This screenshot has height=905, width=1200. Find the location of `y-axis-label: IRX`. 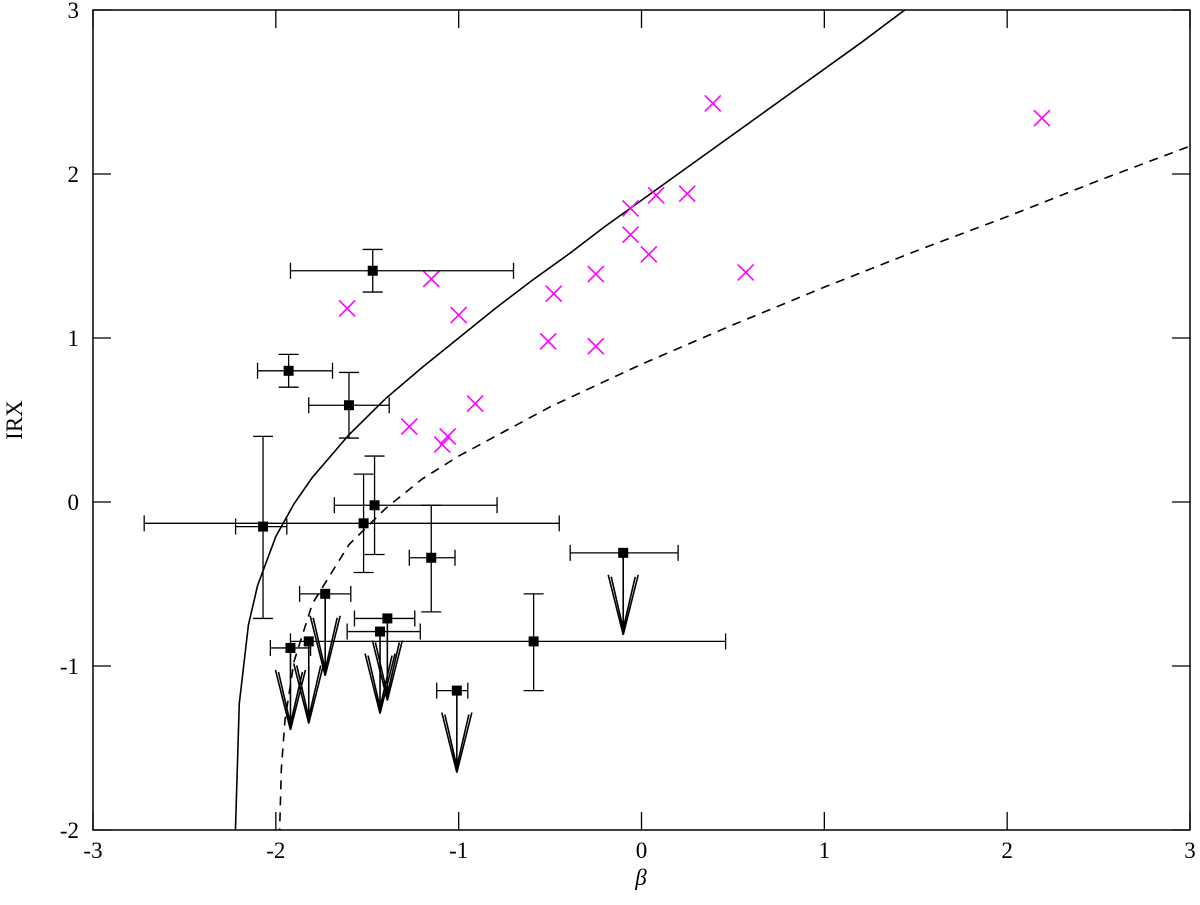

y-axis-label: IRX is located at coordinates (14, 420).